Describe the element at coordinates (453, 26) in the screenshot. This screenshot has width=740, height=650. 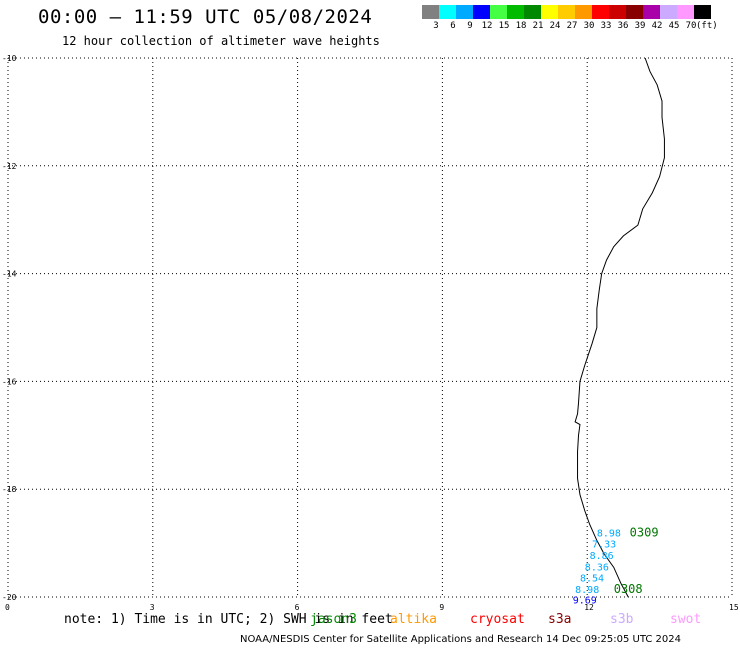
I see `legend-label: 6` at that location.